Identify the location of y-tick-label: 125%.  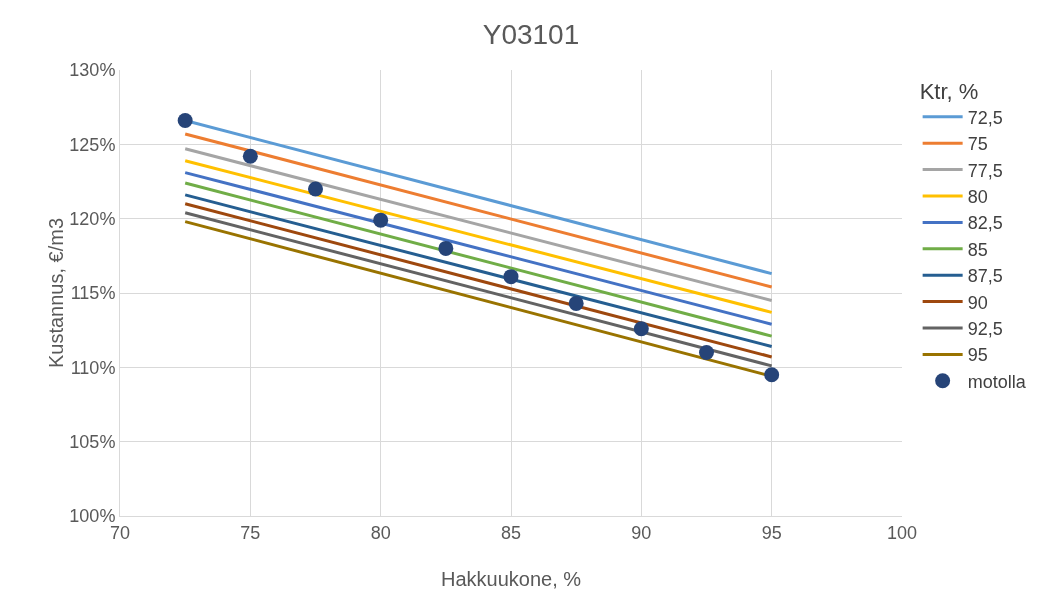
(92, 144).